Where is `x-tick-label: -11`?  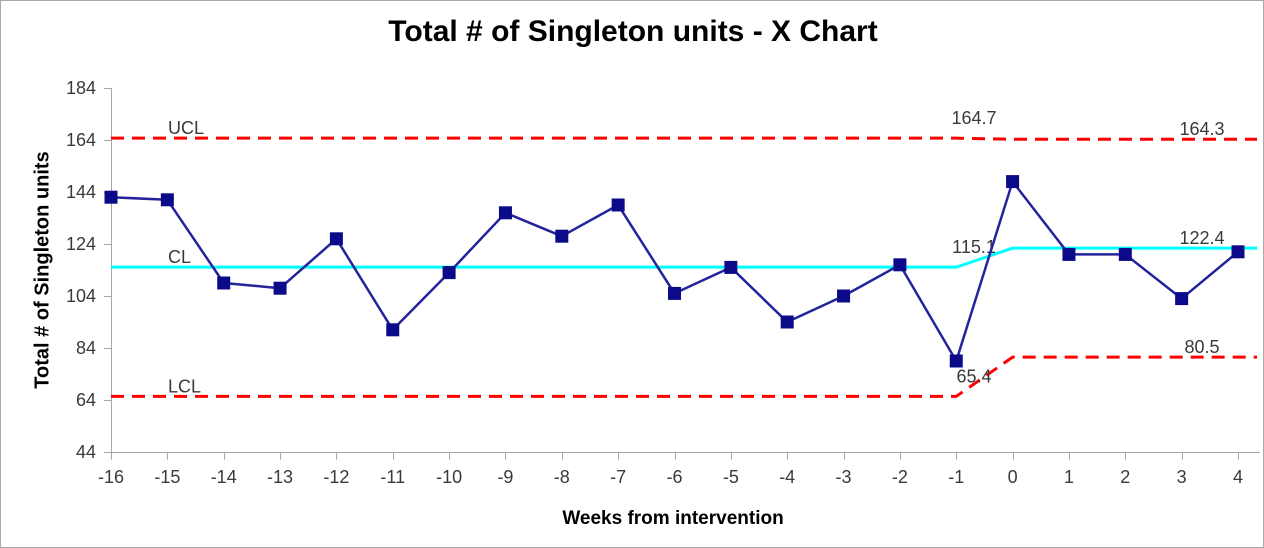 x-tick-label: -11 is located at coordinates (392, 477).